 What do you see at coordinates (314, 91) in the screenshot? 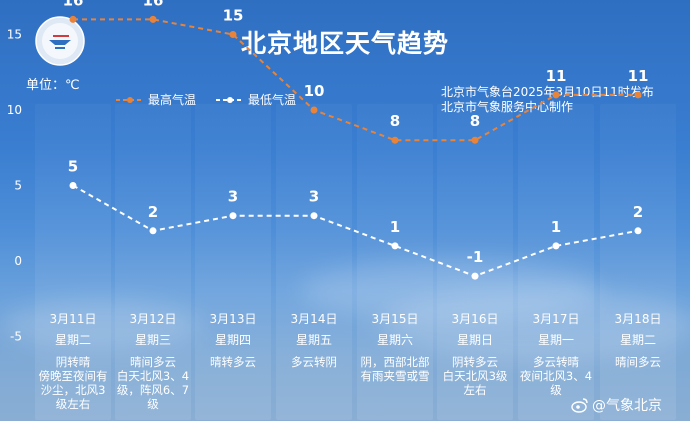
I see `high-temp-label: 10` at bounding box center [314, 91].